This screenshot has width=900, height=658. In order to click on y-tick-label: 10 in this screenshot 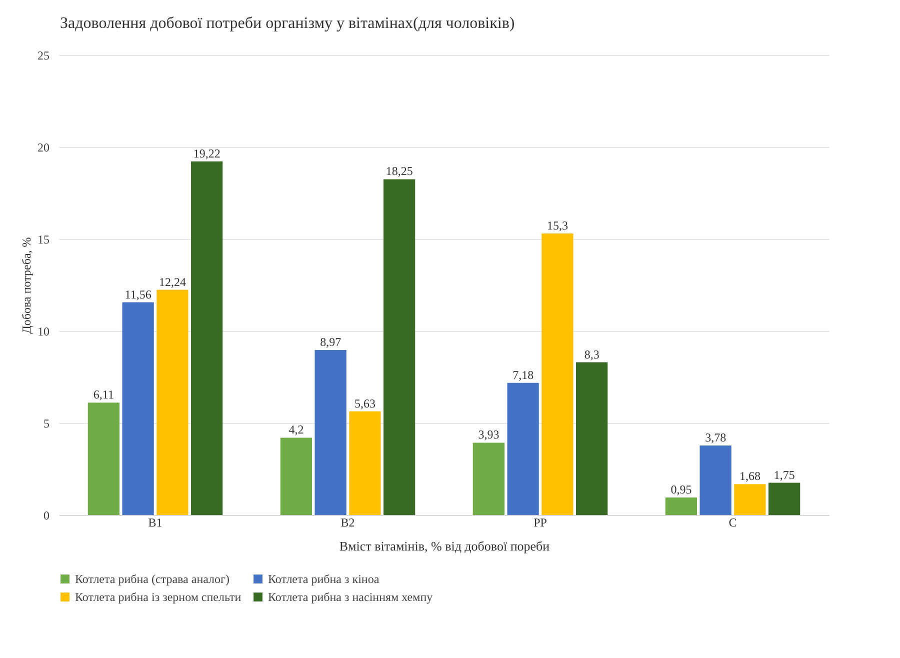, I will do `click(44, 331)`.